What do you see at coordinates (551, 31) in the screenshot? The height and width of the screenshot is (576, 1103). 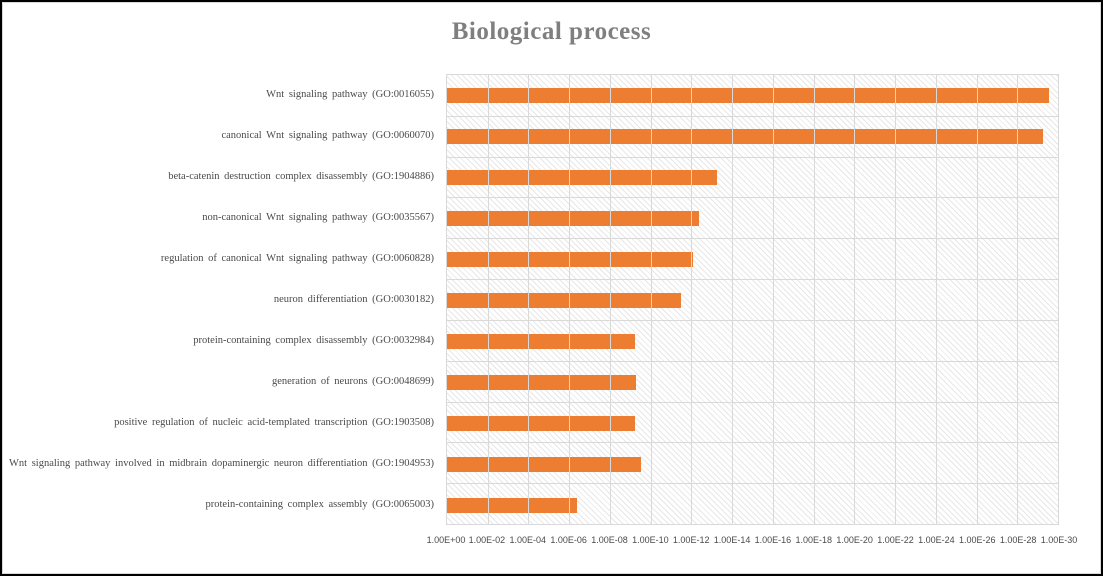 I see `chart-title: Biological process` at bounding box center [551, 31].